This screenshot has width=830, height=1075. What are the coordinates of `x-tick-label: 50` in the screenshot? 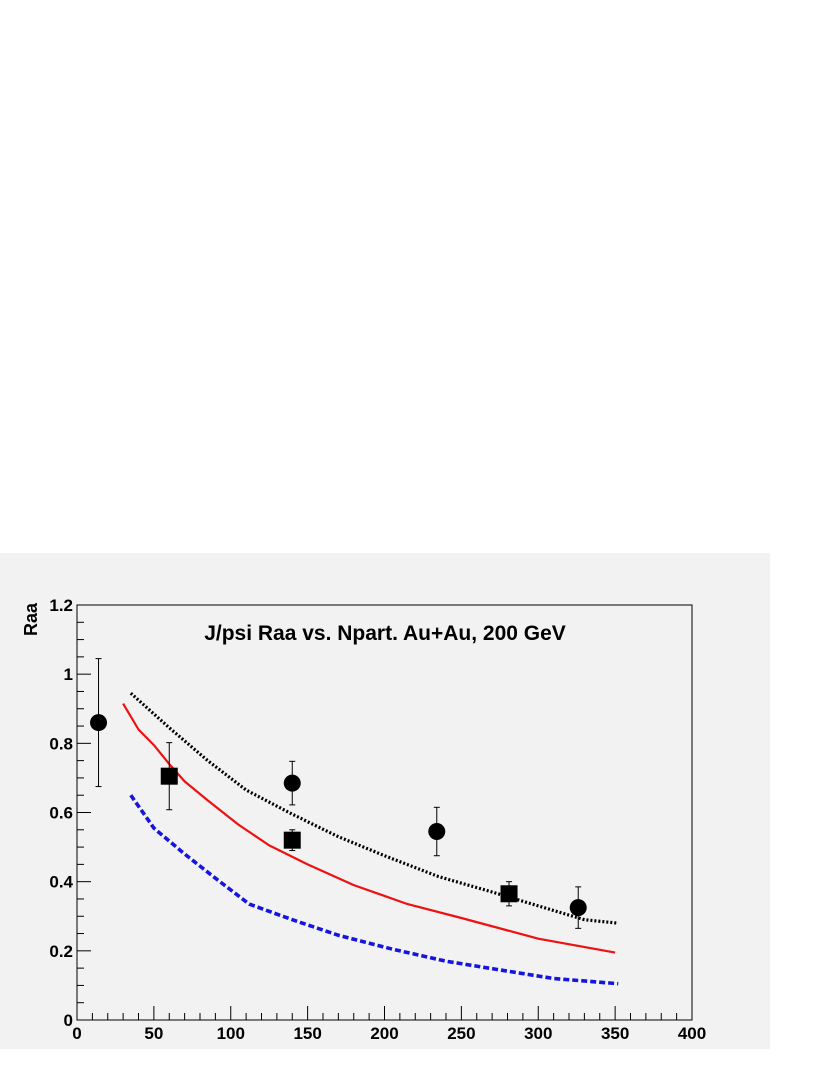 It's located at (153, 1033).